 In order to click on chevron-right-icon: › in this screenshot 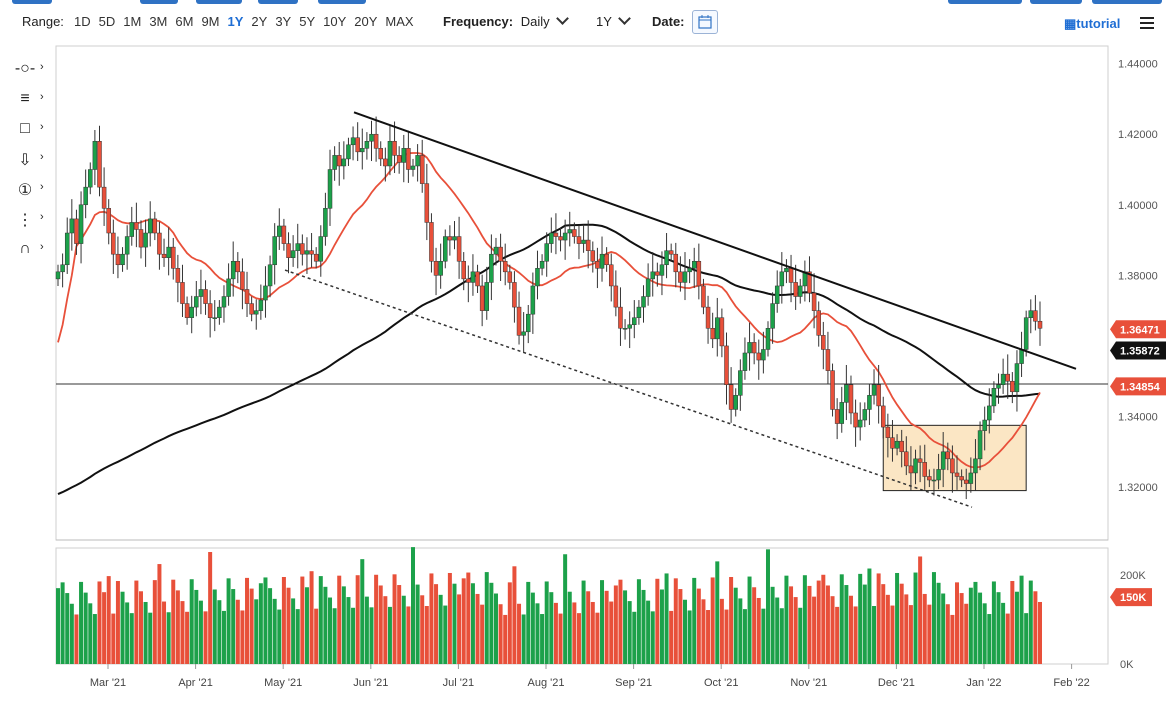, I will do `click(42, 247)`.